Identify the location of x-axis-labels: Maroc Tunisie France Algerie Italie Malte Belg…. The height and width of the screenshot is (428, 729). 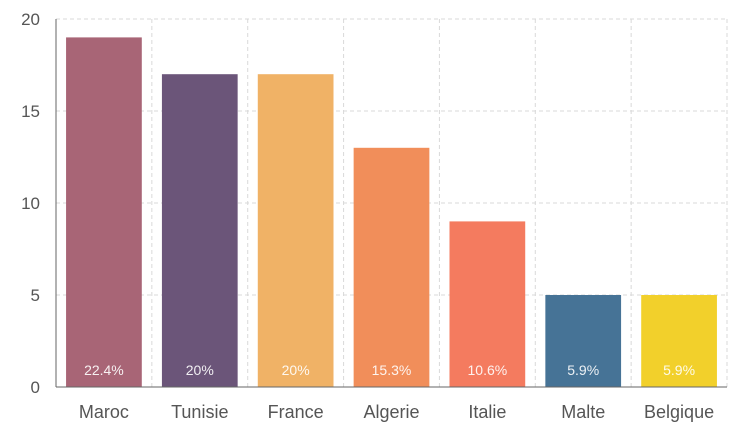
(396, 412).